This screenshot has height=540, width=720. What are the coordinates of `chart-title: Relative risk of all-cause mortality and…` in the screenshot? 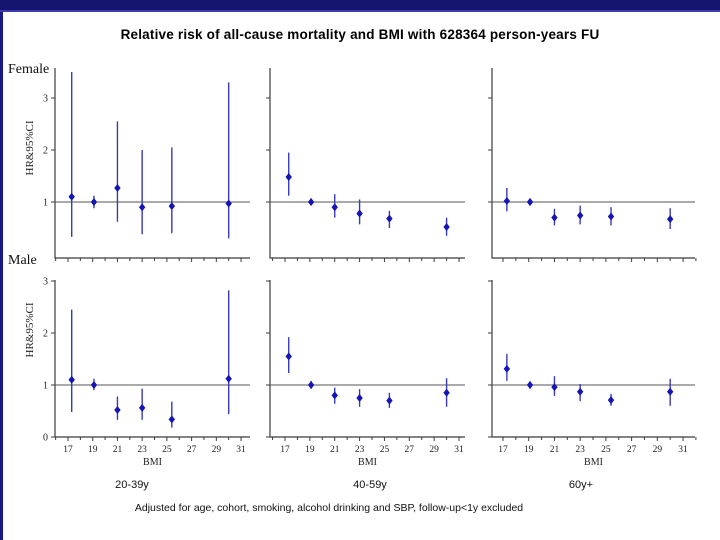 It's located at (360, 34).